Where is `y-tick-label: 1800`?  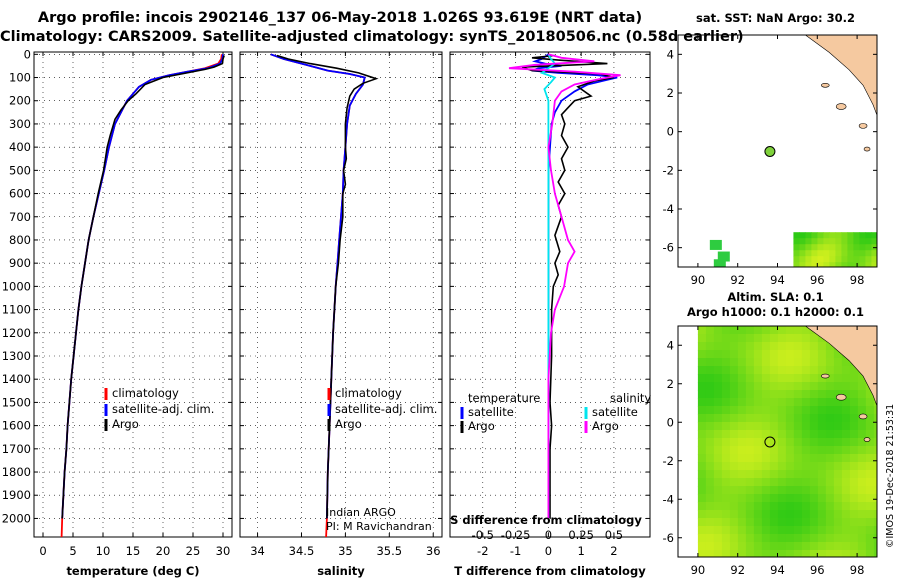
y-tick-label: 1800 is located at coordinates (16, 472).